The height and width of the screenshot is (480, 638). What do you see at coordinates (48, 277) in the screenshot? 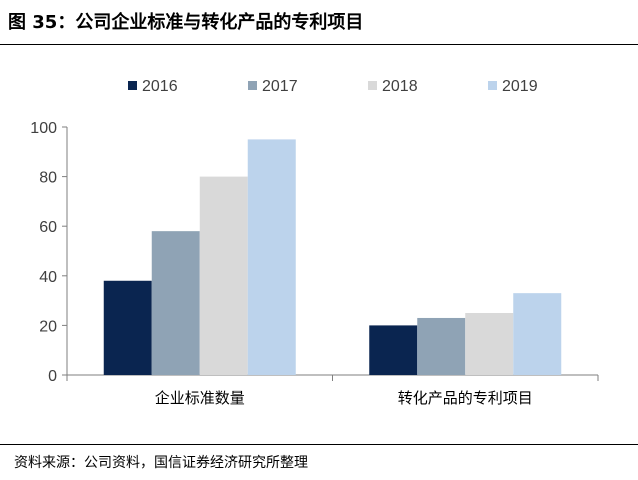
I see `y-tick-label: 40` at bounding box center [48, 277].